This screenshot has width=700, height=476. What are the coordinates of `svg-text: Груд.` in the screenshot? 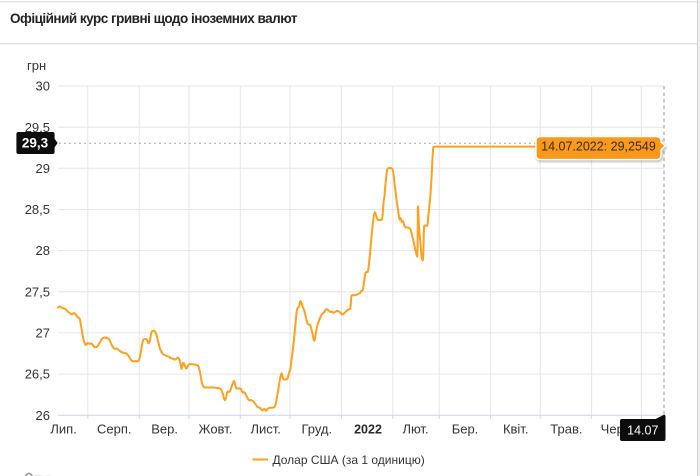 It's located at (316, 429).